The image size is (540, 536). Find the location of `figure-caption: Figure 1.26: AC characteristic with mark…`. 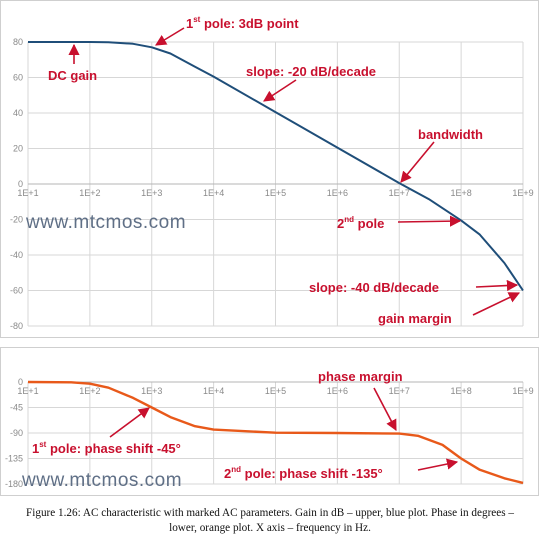

figure-caption: Figure 1.26: AC characteristic with mark… is located at coordinates (270, 520).